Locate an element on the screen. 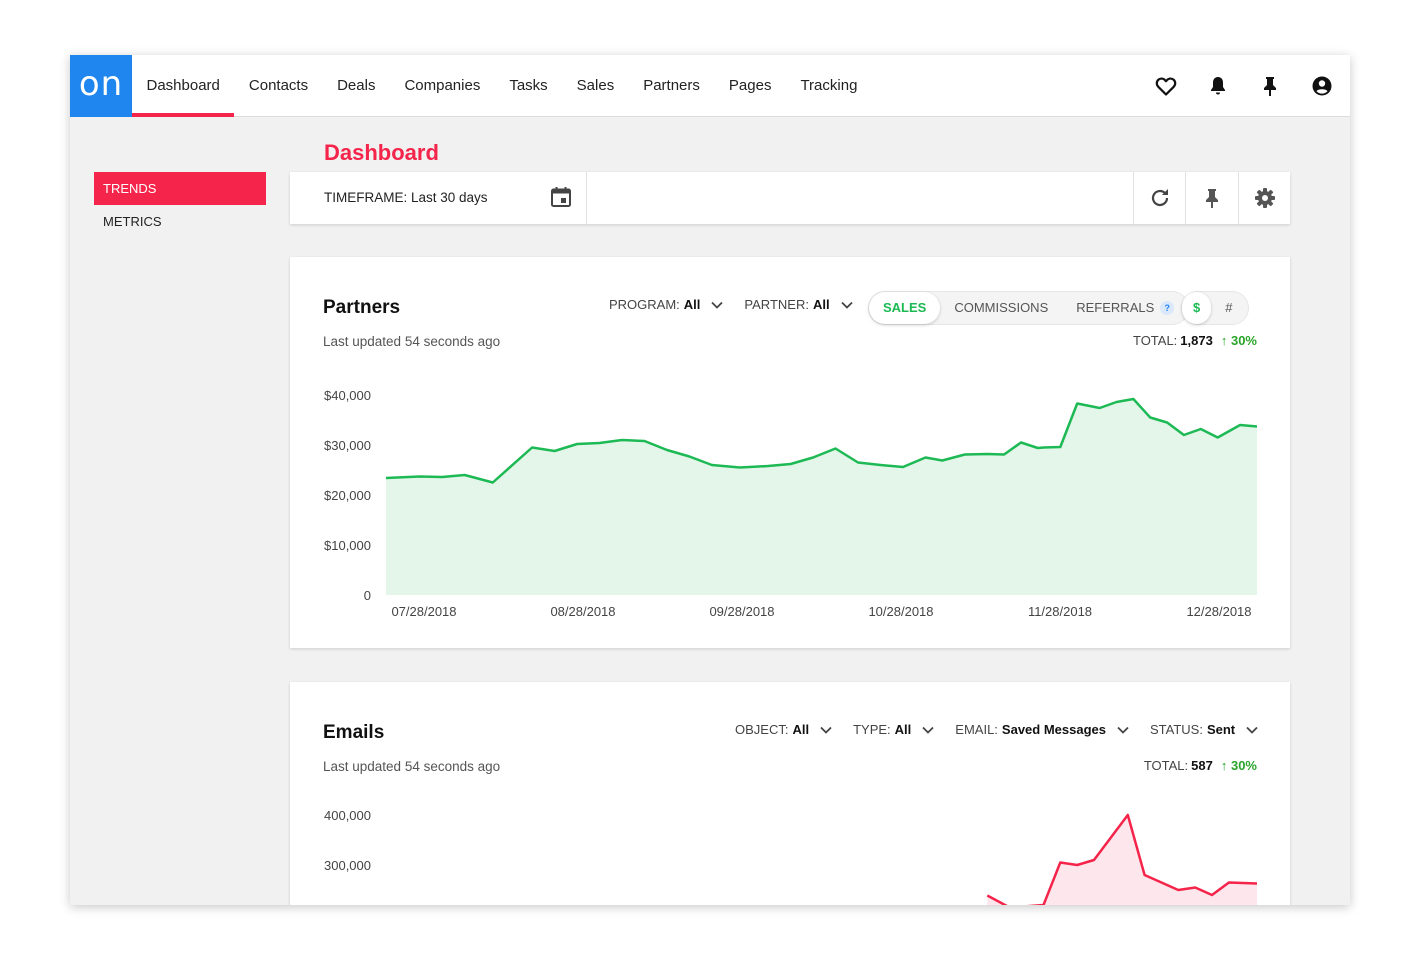 This screenshot has height=960, width=1420. nav-icon-group is located at coordinates (1244, 86).